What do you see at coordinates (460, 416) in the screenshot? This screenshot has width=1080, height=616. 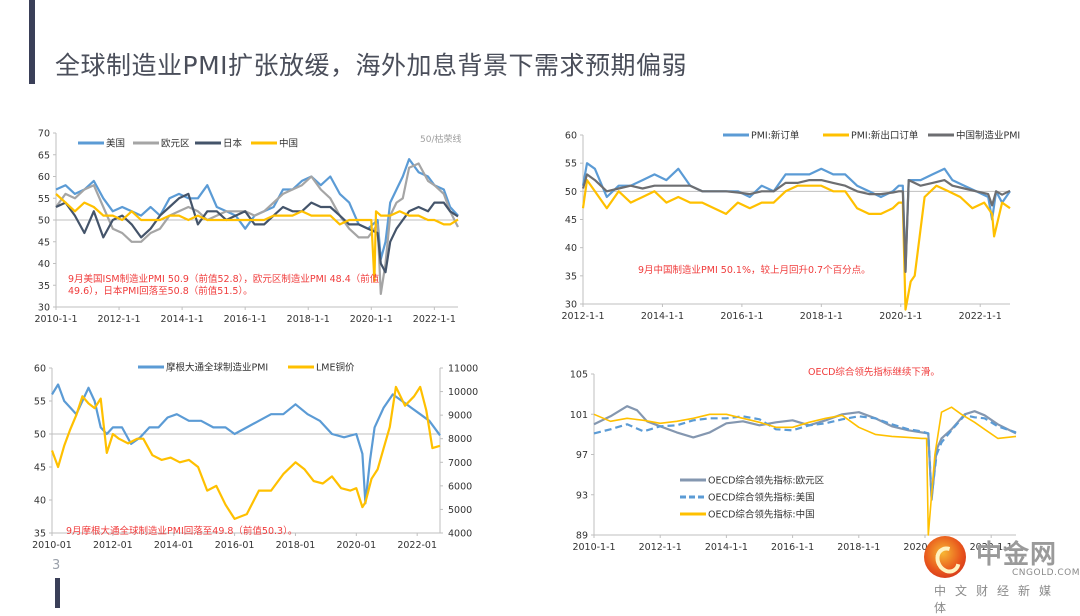 I see `y-tick-label-right: 9000` at bounding box center [460, 416].